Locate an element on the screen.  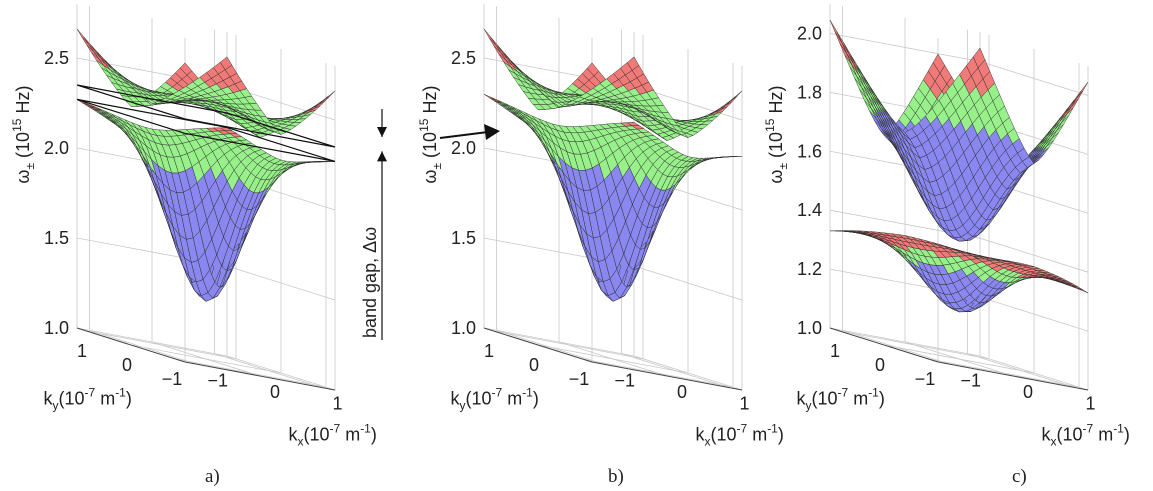
arrow-shaft is located at coordinates (464, 135).